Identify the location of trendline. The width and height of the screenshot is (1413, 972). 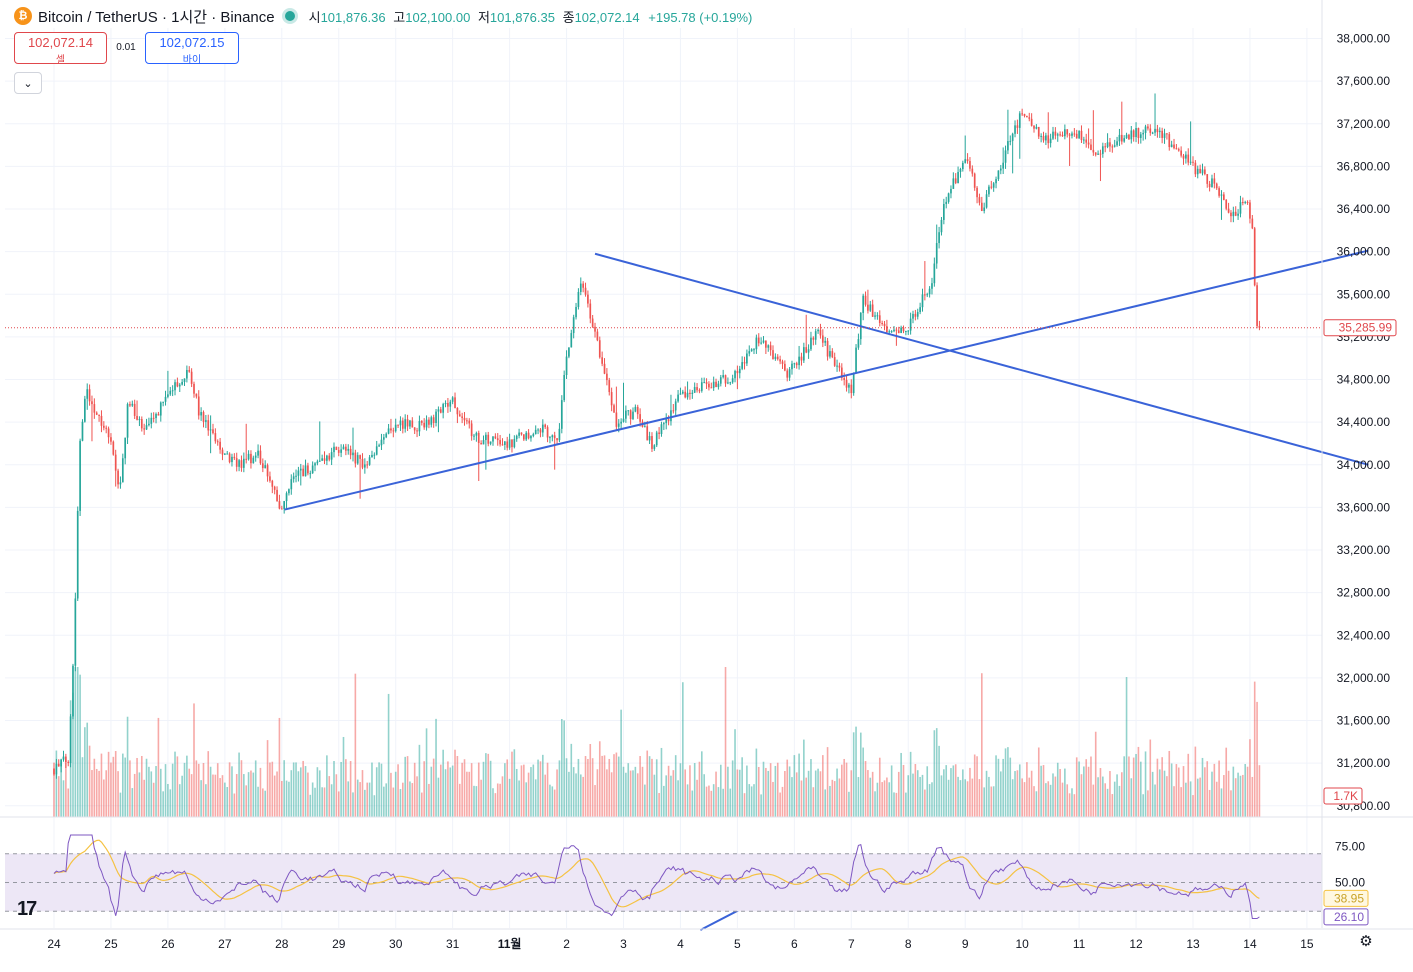
(981, 359).